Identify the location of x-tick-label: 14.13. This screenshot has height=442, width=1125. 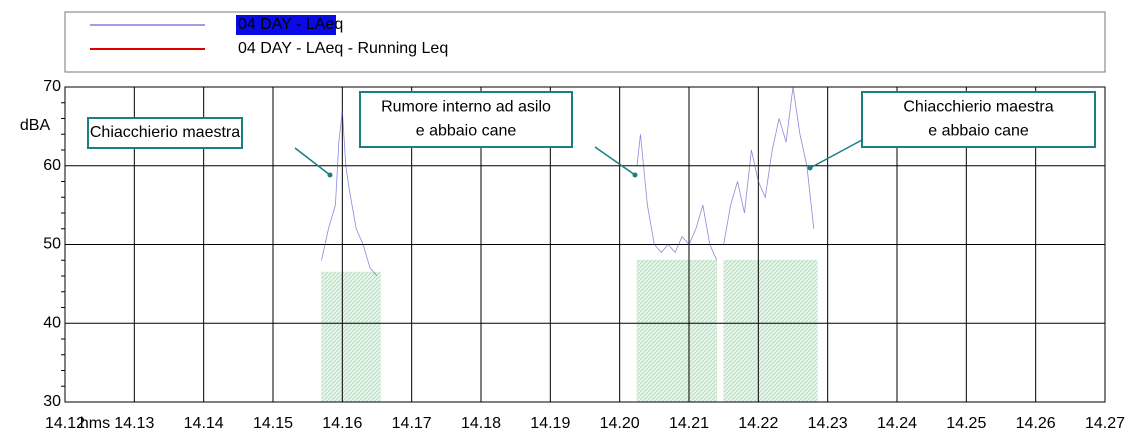
(134, 423).